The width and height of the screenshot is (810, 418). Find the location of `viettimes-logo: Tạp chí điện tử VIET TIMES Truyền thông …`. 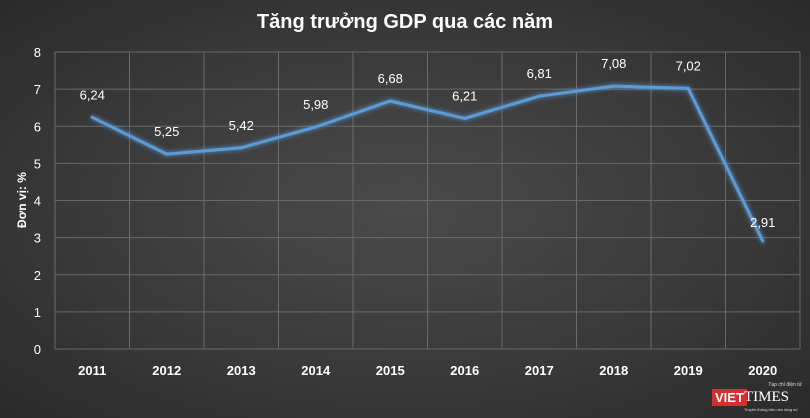

viettimes-logo: Tạp chí điện tử VIET TIMES Truyền thông … is located at coordinates (757, 397).